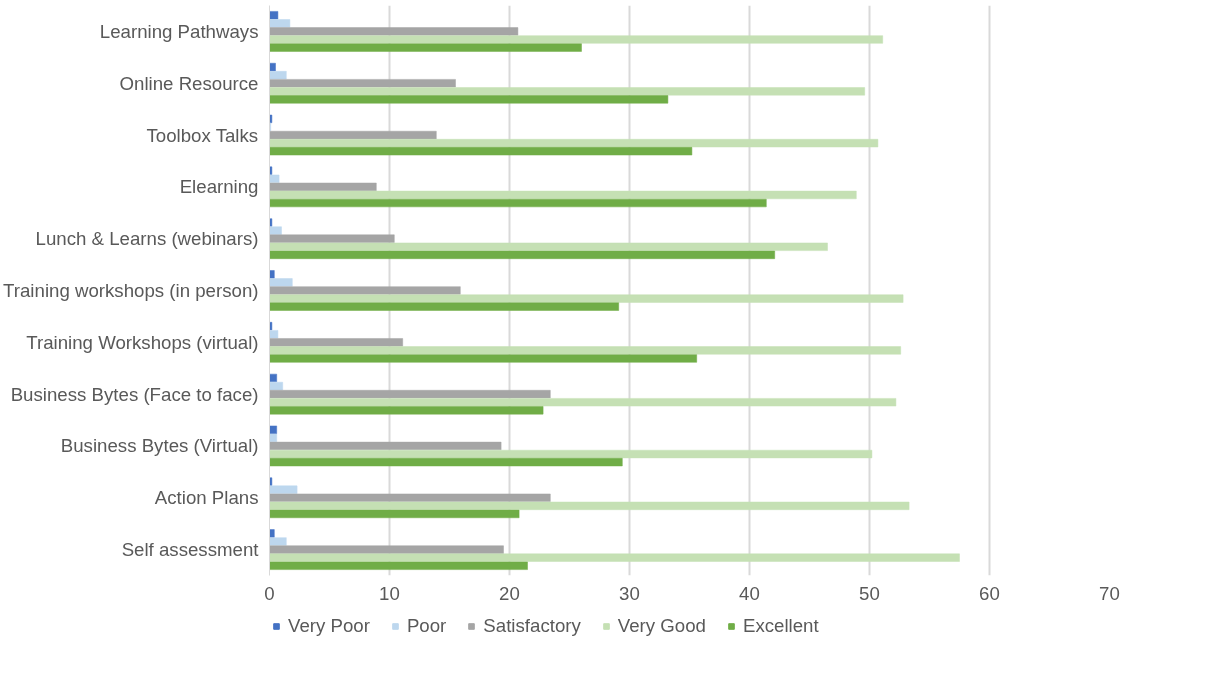  Describe the element at coordinates (1109, 593) in the screenshot. I see `x-tick-label: 70` at that location.